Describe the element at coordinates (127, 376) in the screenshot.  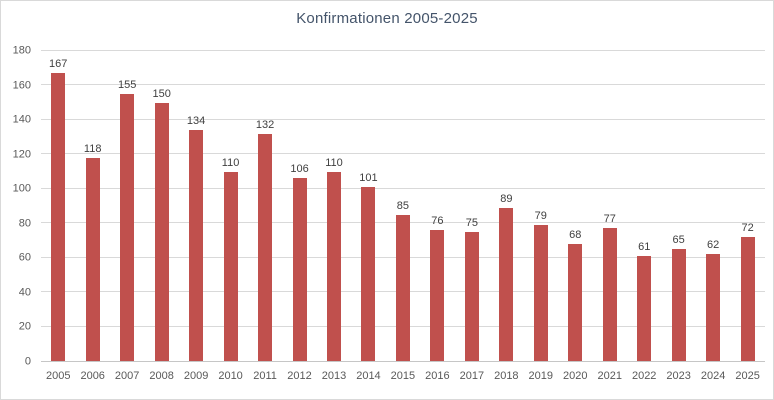
I see `x-tick-label: 2007` at that location.